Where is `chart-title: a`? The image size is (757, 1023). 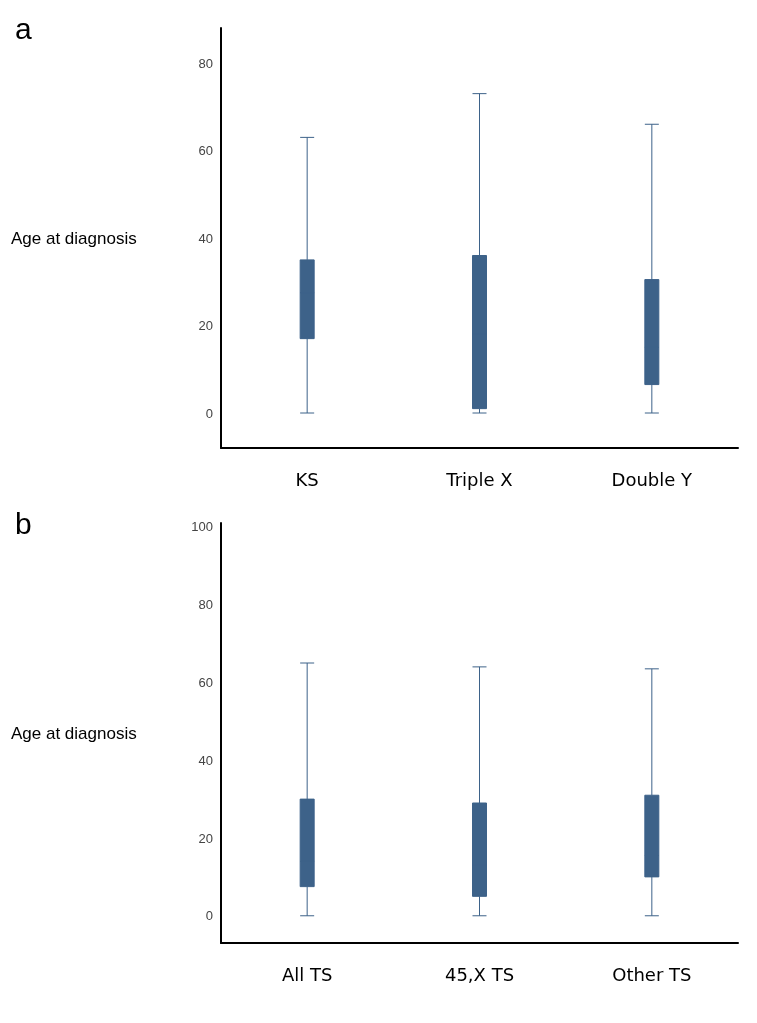
chart-title: a is located at coordinates (23, 28).